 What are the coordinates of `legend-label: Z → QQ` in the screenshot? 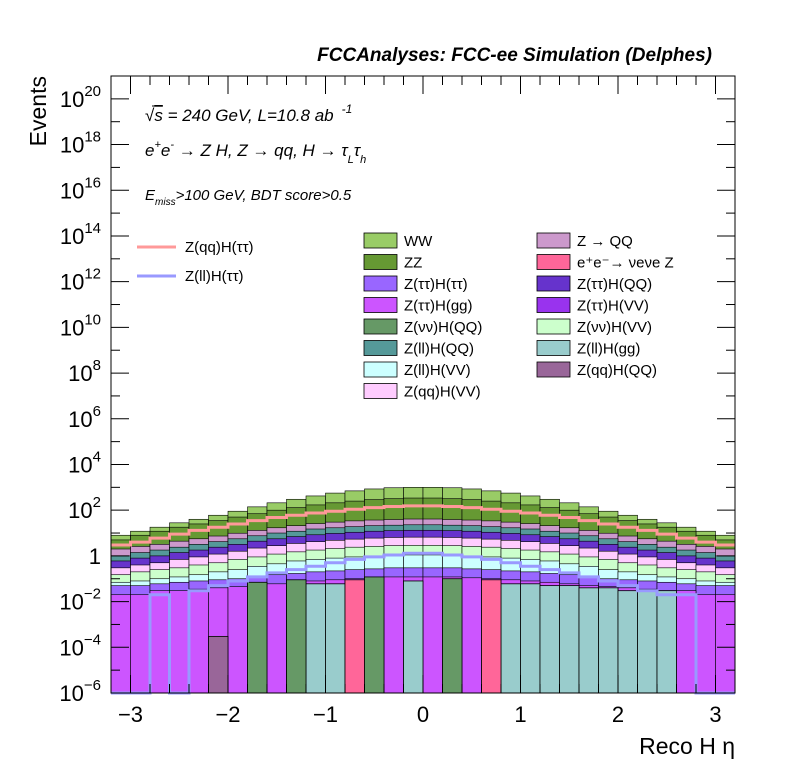 It's located at (605, 241).